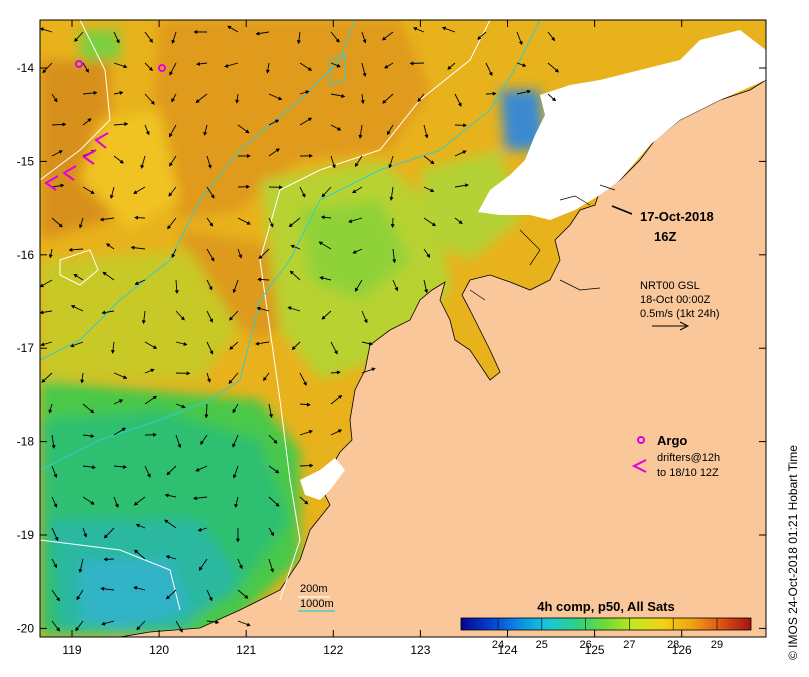  I want to click on y-tick-label: -19, so click(26, 535).